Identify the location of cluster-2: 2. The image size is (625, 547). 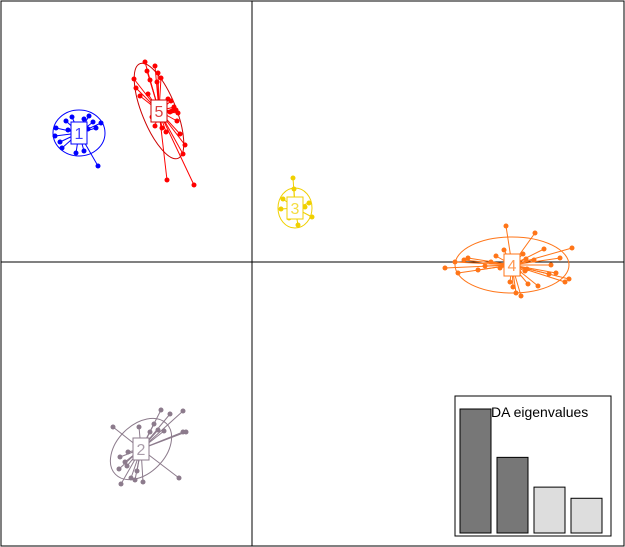
(149, 447).